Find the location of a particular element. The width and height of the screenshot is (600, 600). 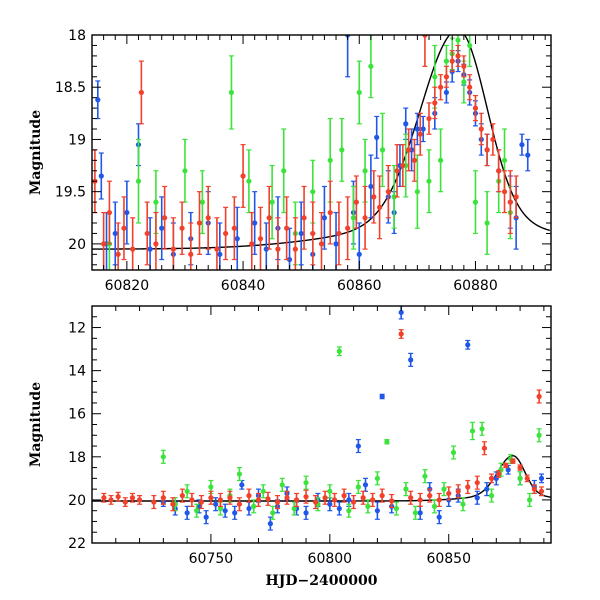

x-tick-label: 60880 is located at coordinates (475, 286).